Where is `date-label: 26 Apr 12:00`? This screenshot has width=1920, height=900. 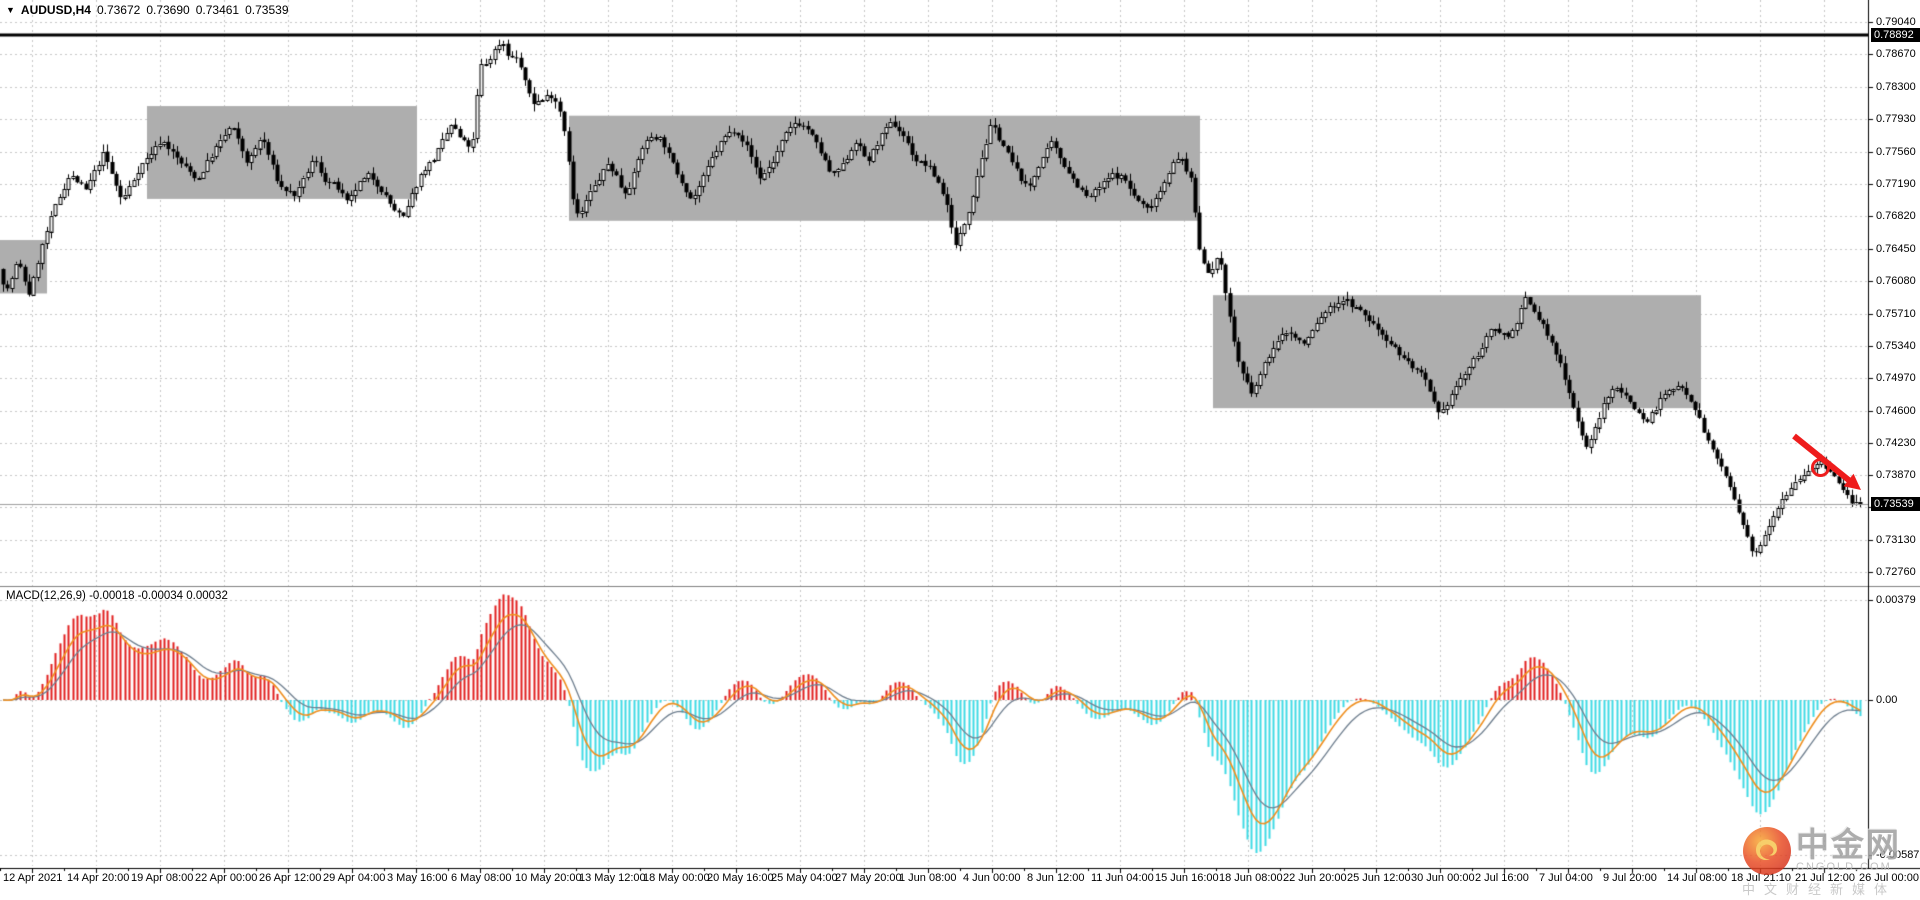 date-label: 26 Apr 12:00 is located at coordinates (290, 878).